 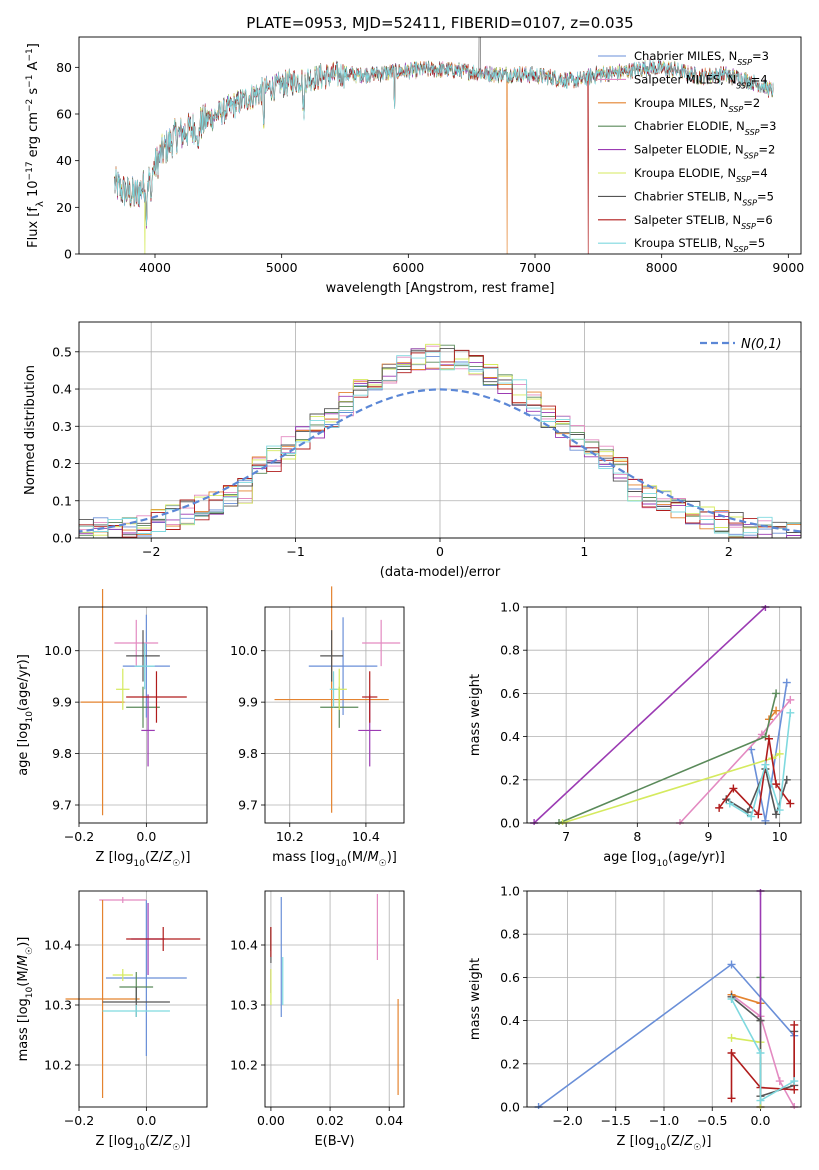 I want to click on y-tick-label: 0.6, so click(x=510, y=977).